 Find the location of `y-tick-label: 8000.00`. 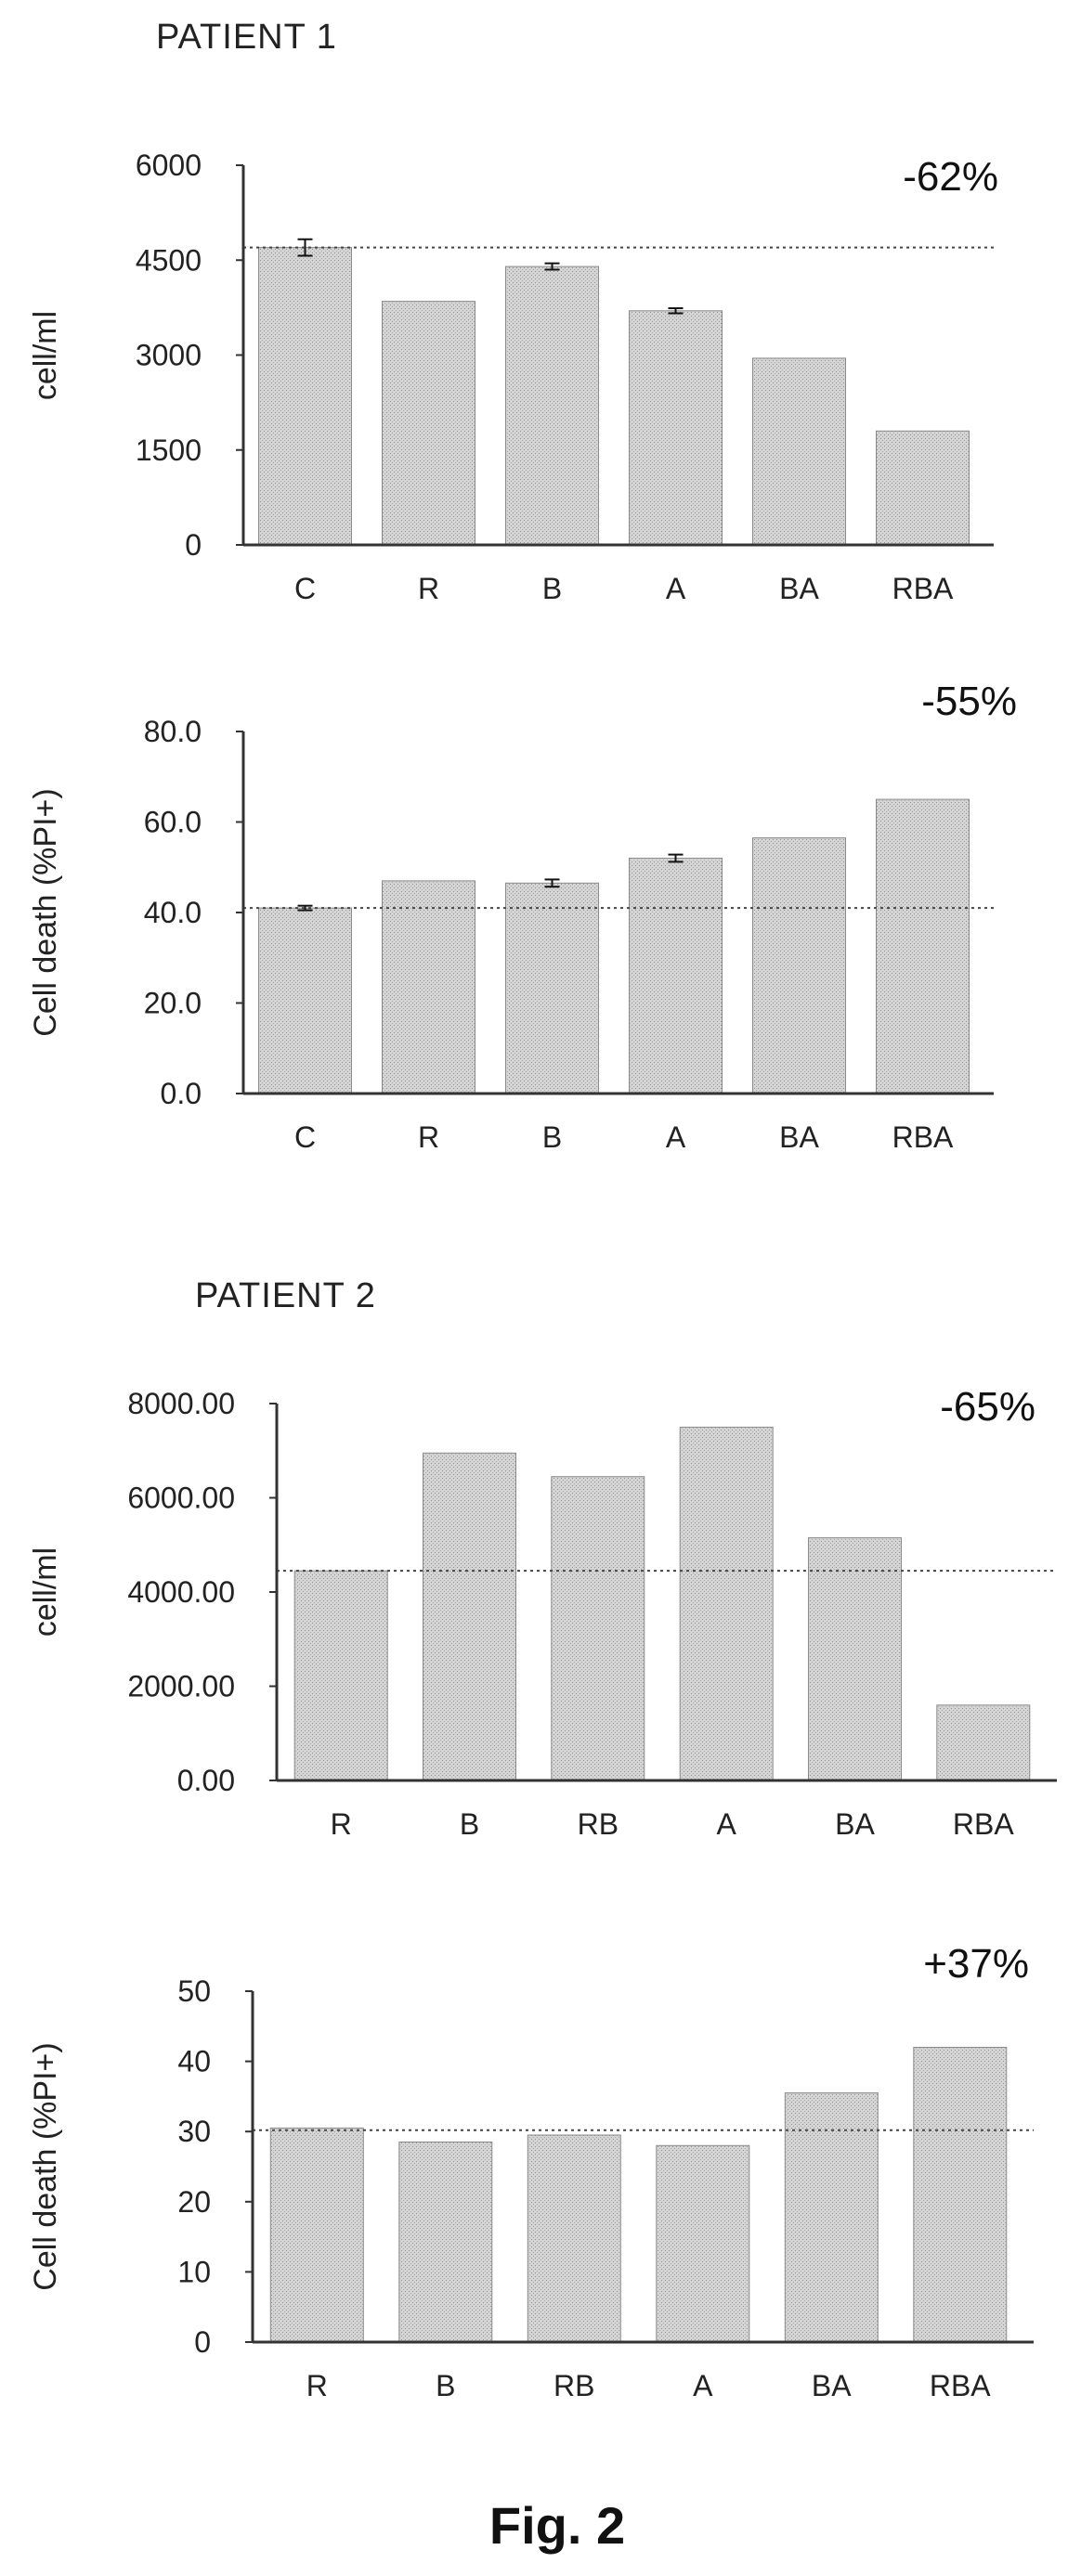

y-tick-label: 8000.00 is located at coordinates (181, 1403).